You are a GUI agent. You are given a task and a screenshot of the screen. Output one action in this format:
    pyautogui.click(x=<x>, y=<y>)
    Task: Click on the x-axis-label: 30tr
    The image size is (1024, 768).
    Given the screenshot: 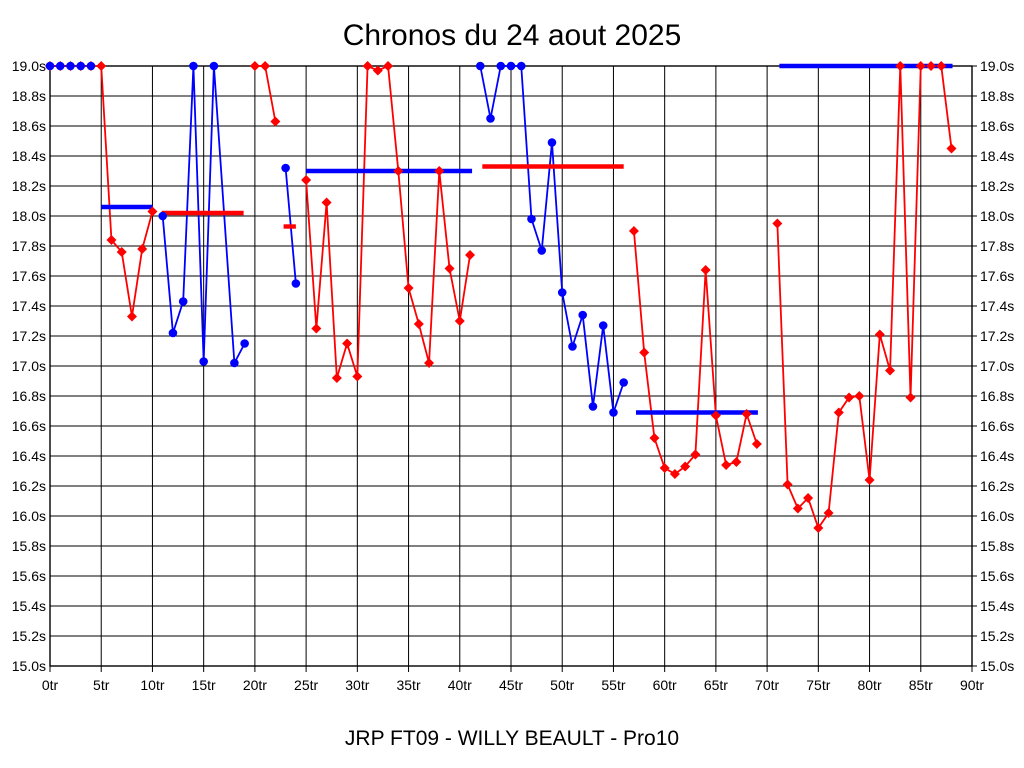 What is the action you would take?
    pyautogui.click(x=357, y=685)
    